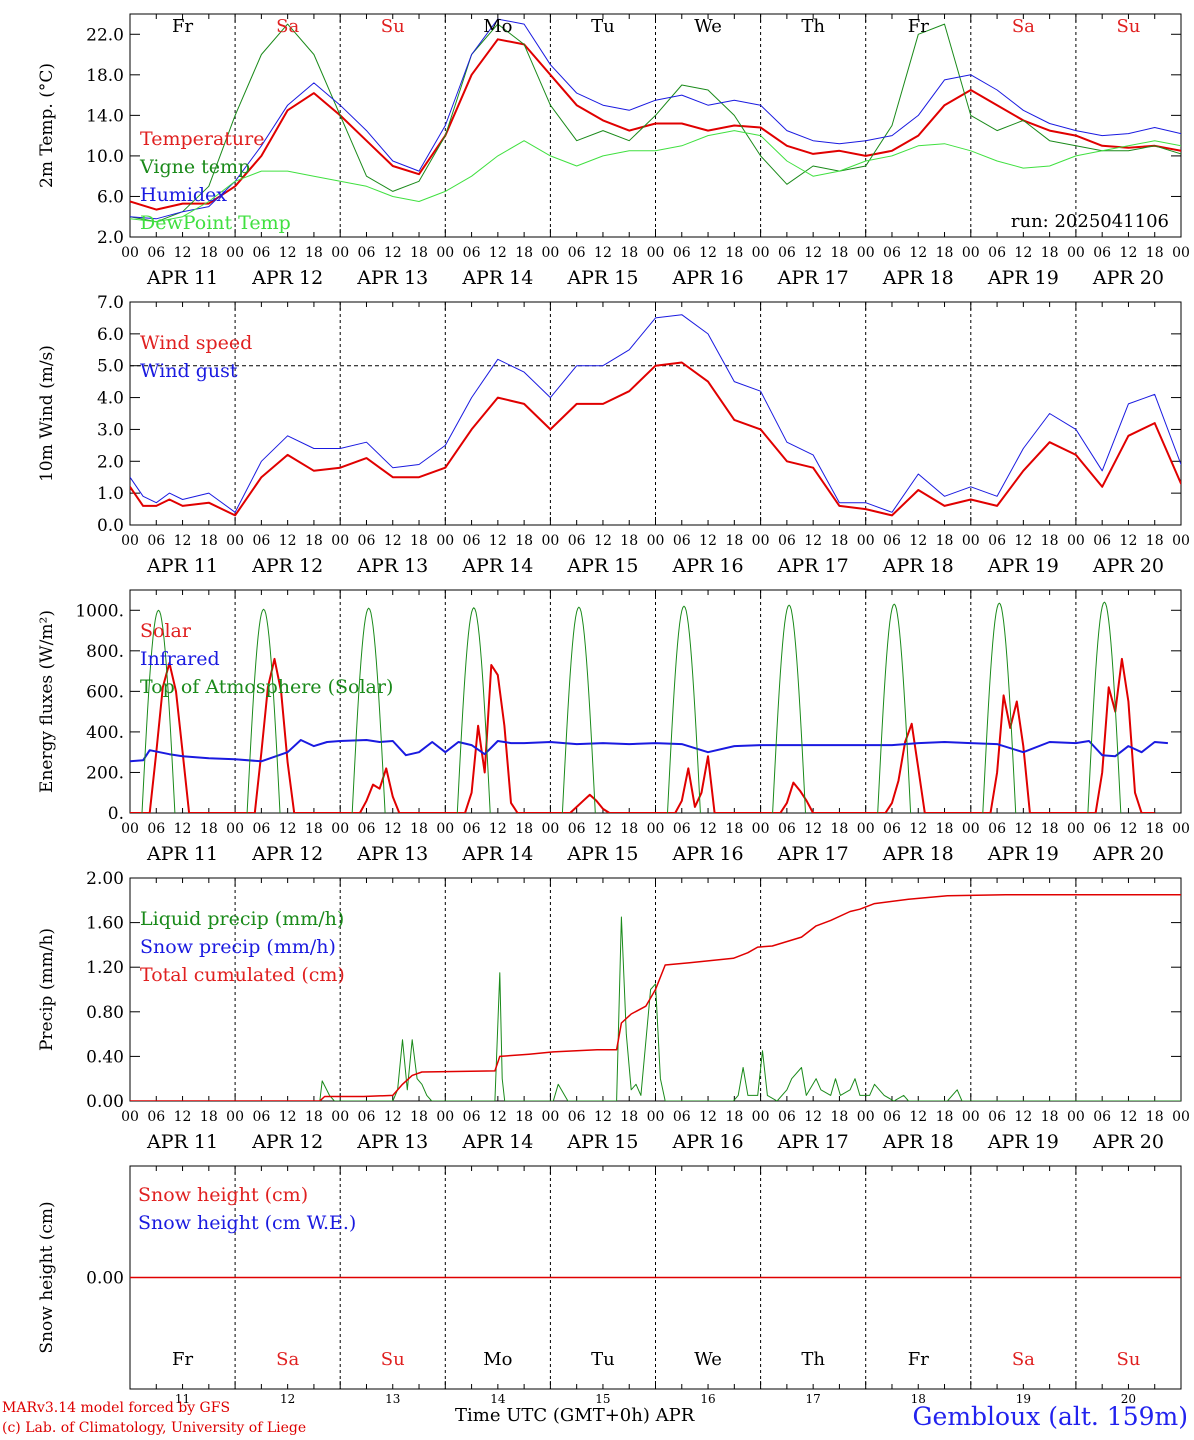 The width and height of the screenshot is (1194, 1440). Describe the element at coordinates (287, 1399) in the screenshot. I see `day-number-label: 12` at that location.